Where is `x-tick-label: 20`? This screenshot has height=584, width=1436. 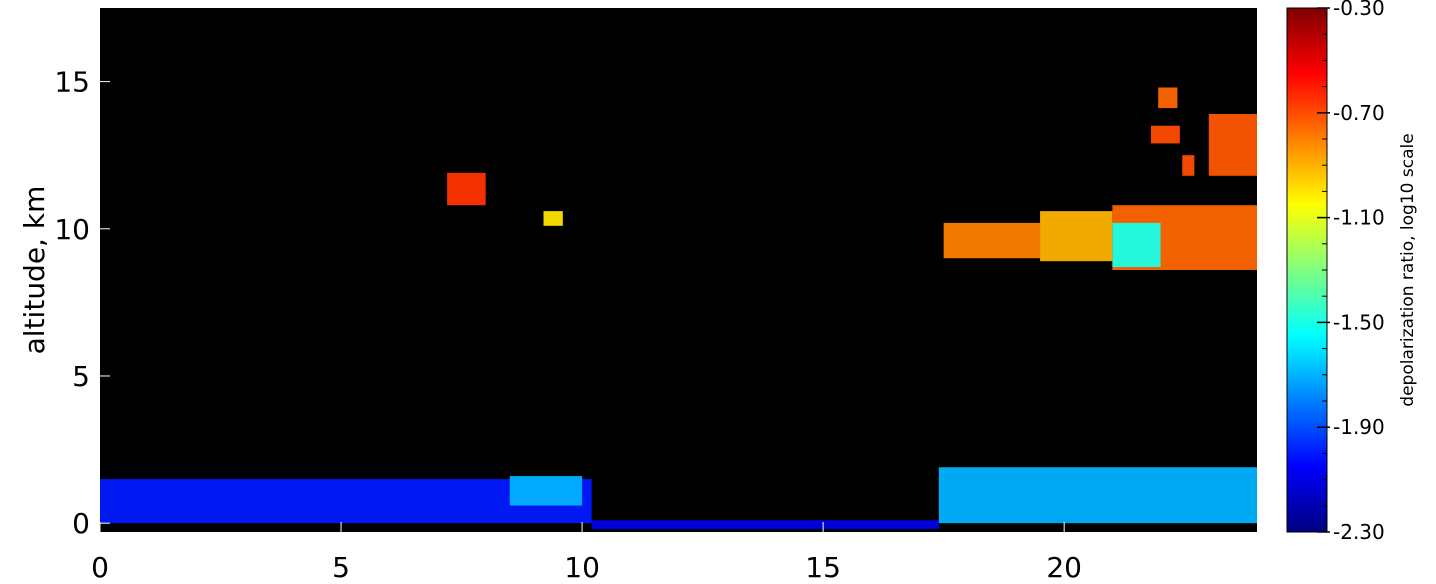 x-tick-label: 20 is located at coordinates (1064, 567).